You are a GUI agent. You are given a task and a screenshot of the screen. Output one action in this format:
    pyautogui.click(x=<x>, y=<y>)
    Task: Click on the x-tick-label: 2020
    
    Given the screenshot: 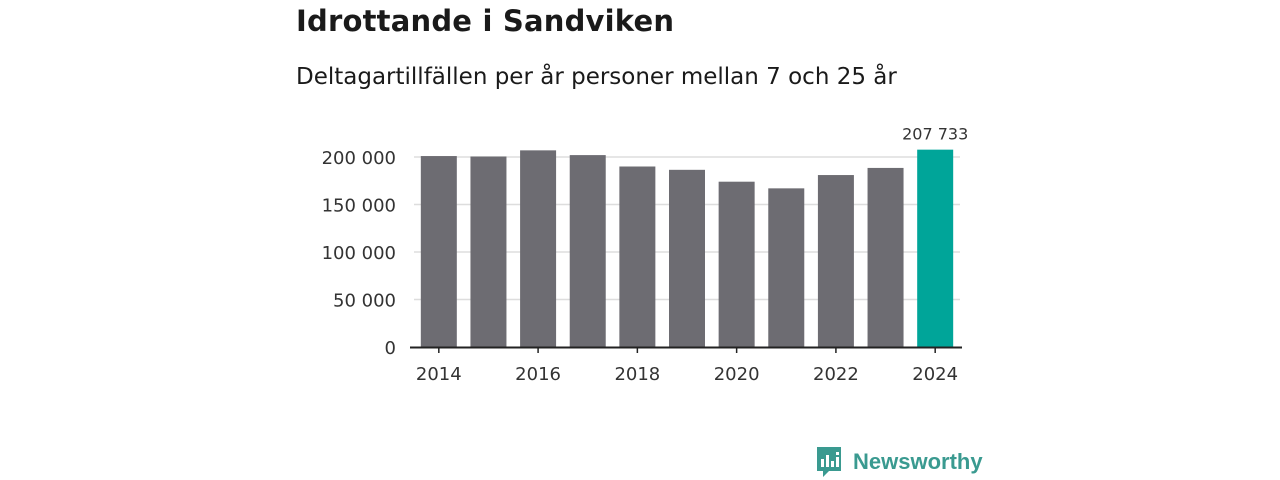 What is the action you would take?
    pyautogui.click(x=737, y=374)
    